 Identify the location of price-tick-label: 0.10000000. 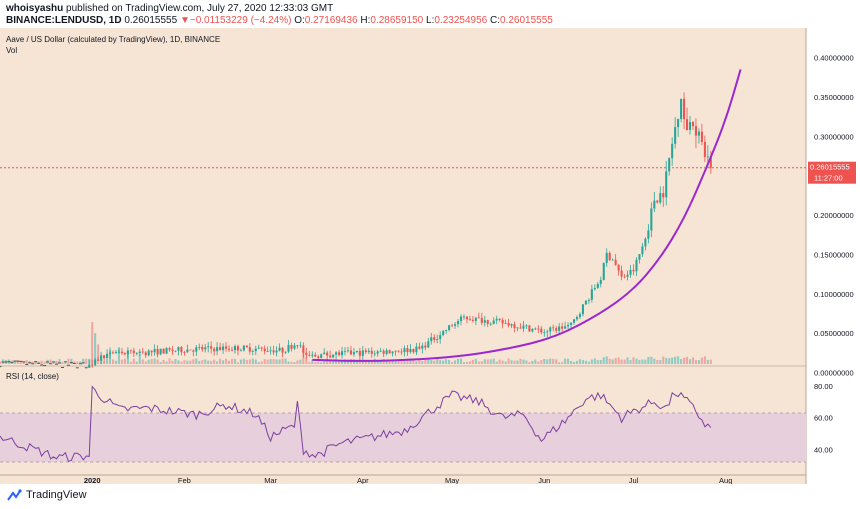
(834, 294).